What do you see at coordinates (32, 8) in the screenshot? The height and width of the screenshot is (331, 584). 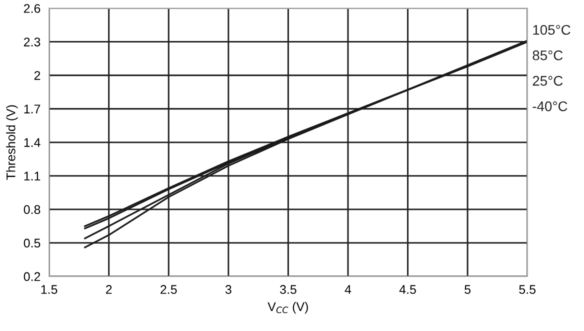 I see `y-tick-label: 2.6` at bounding box center [32, 8].